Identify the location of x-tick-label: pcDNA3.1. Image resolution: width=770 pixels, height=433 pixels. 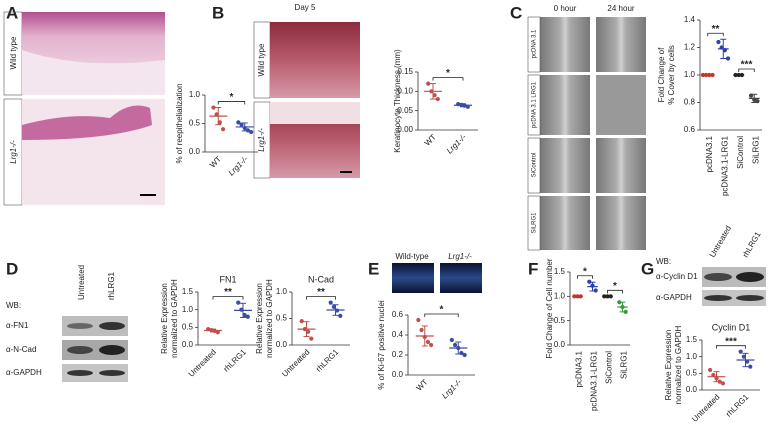
(579, 368).